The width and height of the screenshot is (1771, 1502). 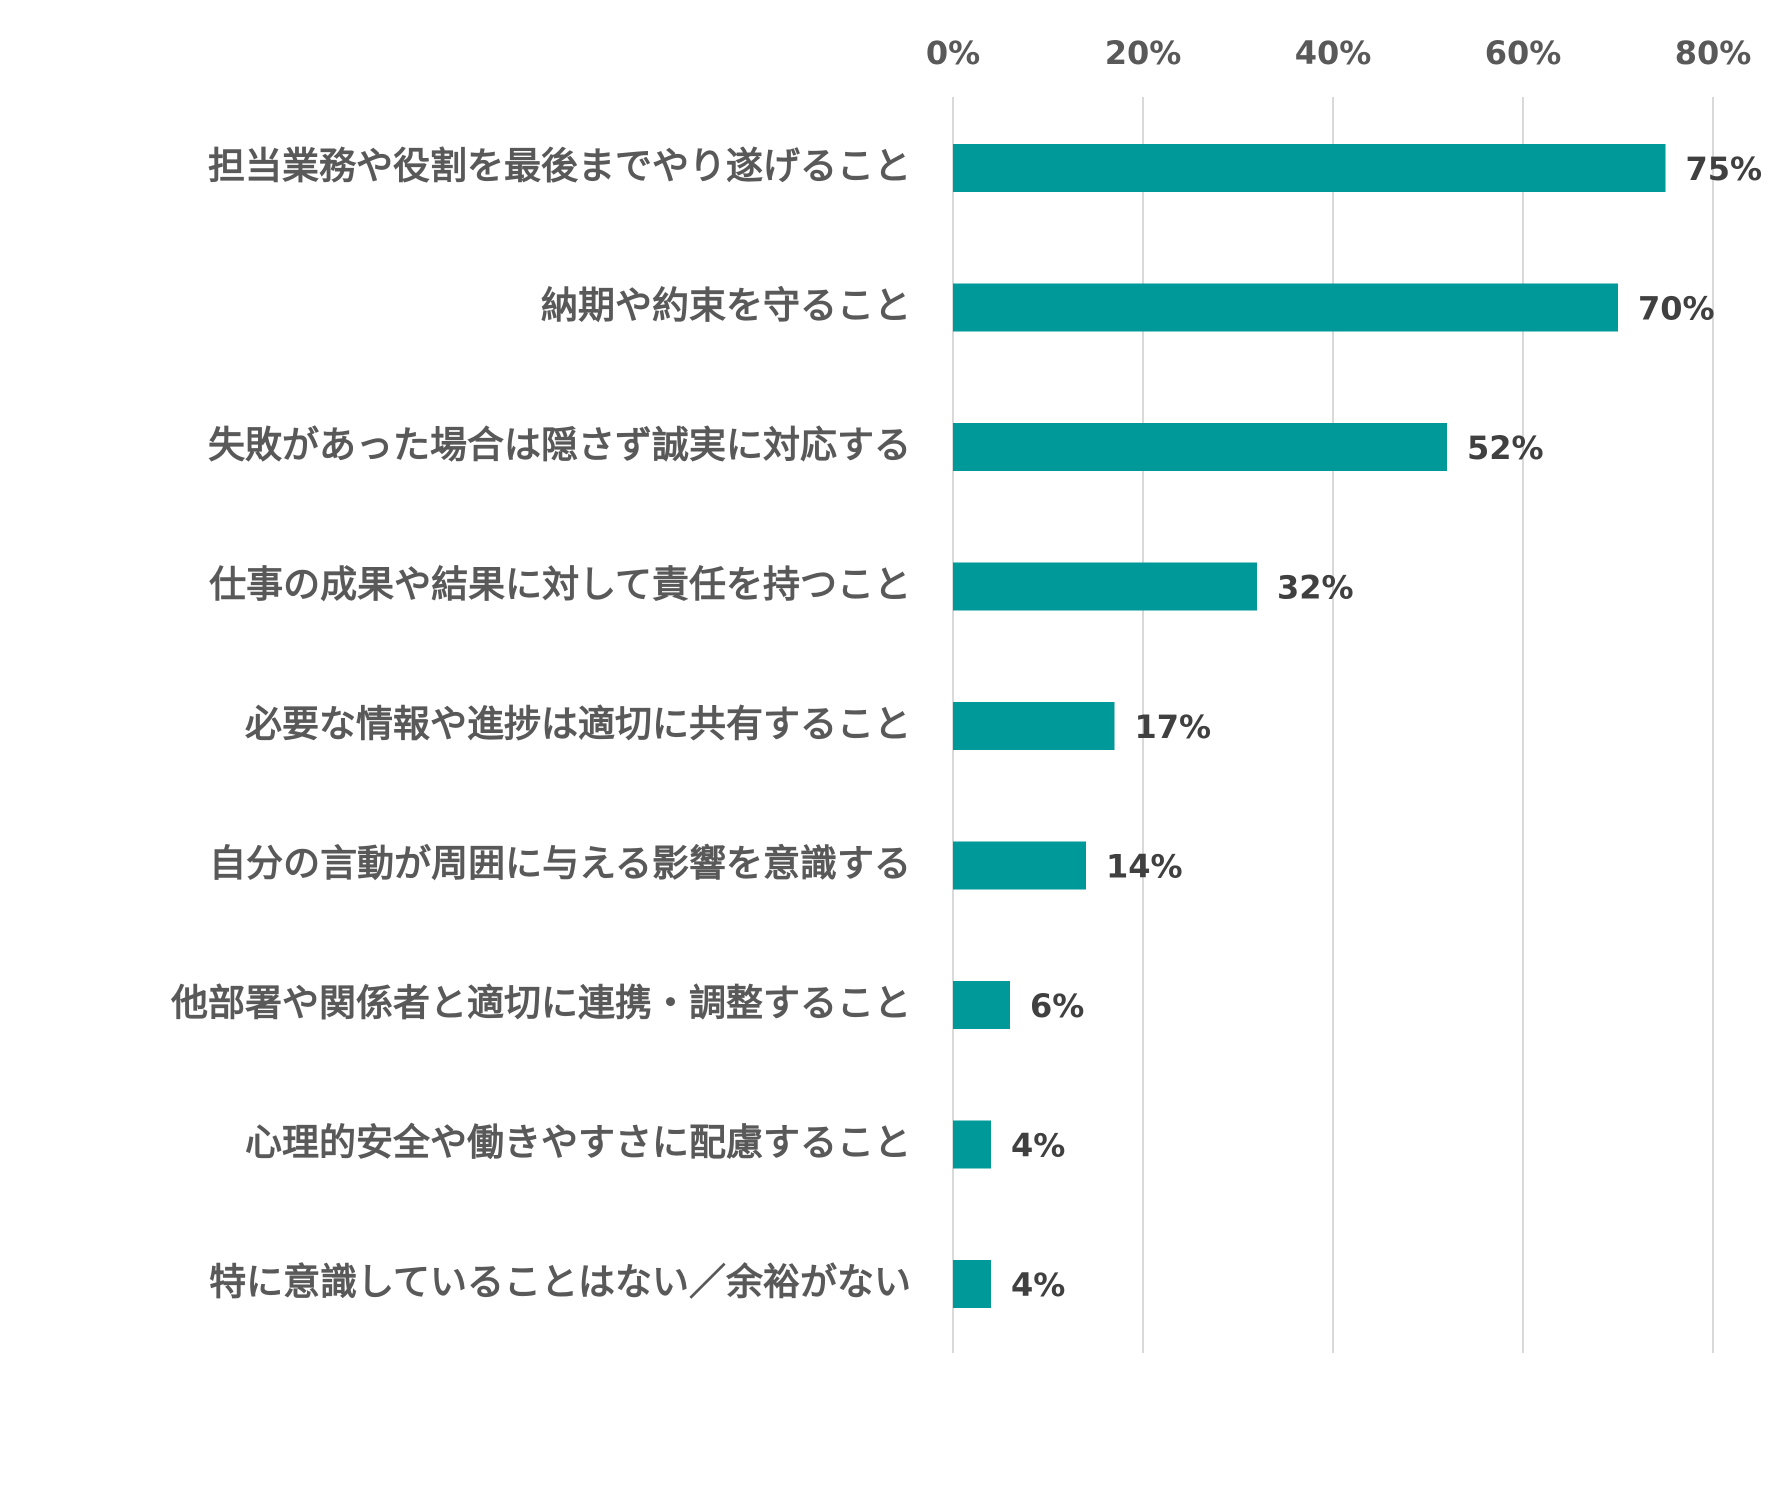 What do you see at coordinates (1315, 588) in the screenshot?
I see `data-label: 32%` at bounding box center [1315, 588].